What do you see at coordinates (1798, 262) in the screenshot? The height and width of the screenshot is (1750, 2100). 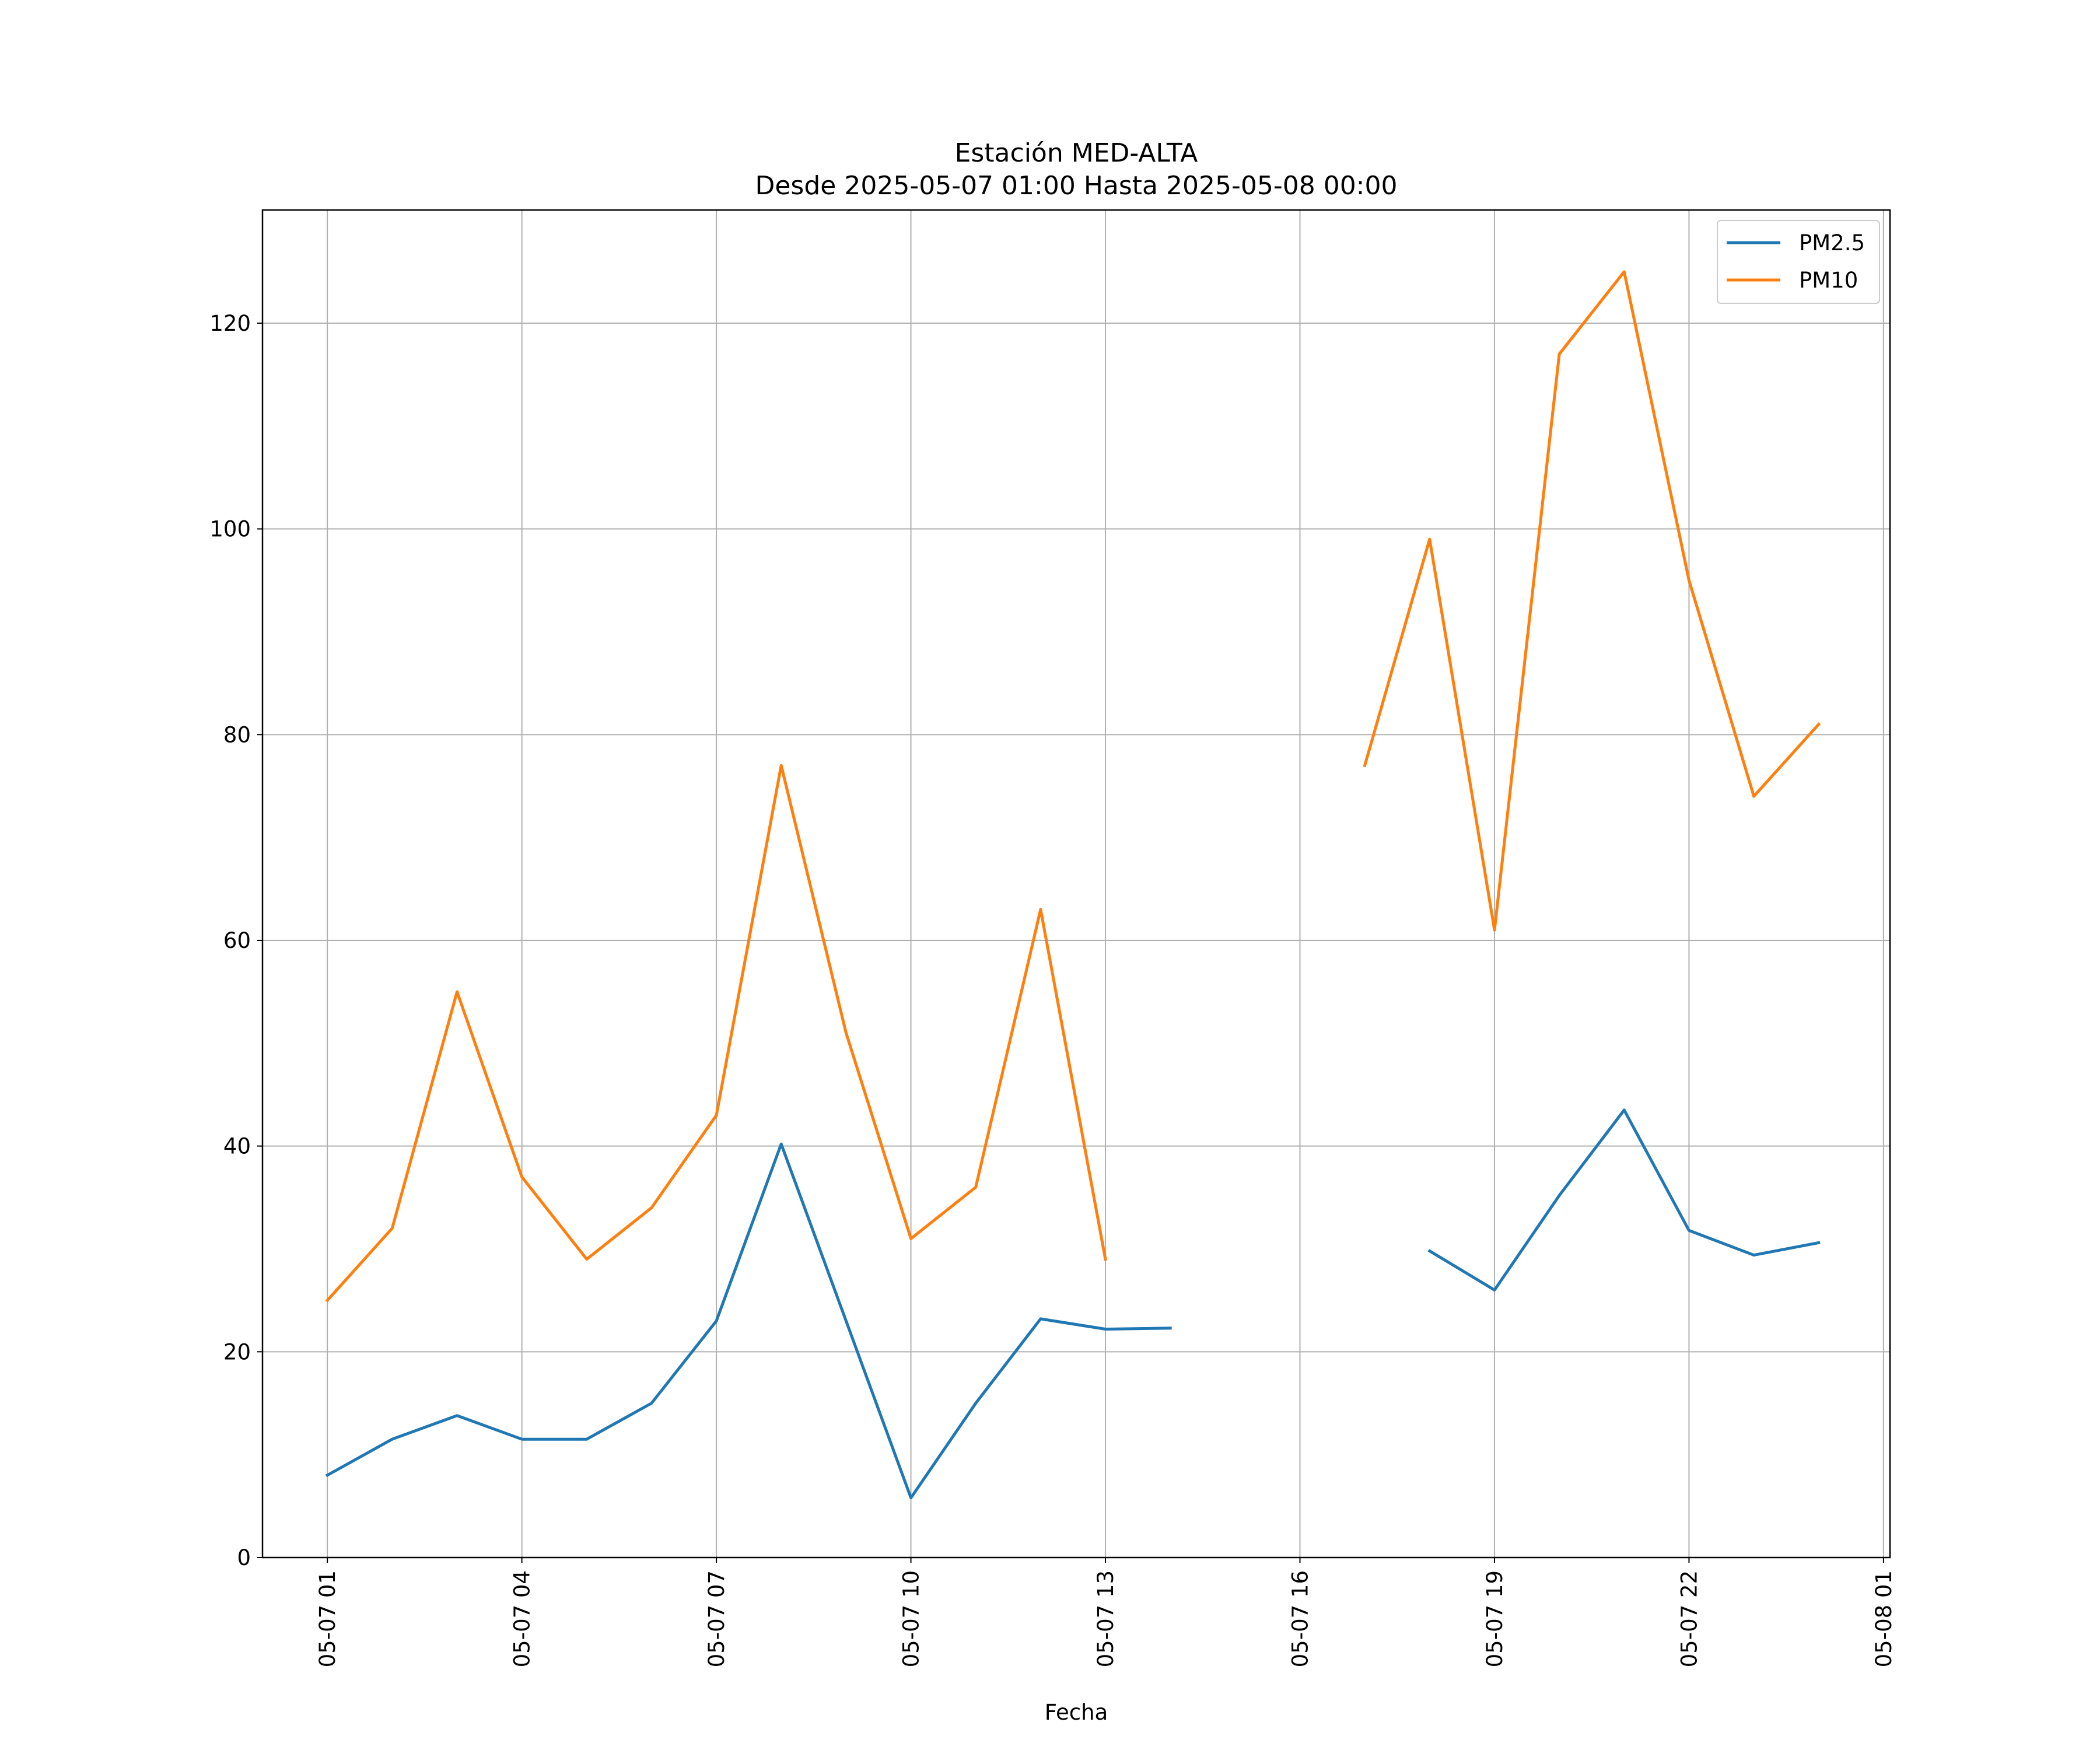 I see `legend: PM2.5 PM10` at bounding box center [1798, 262].